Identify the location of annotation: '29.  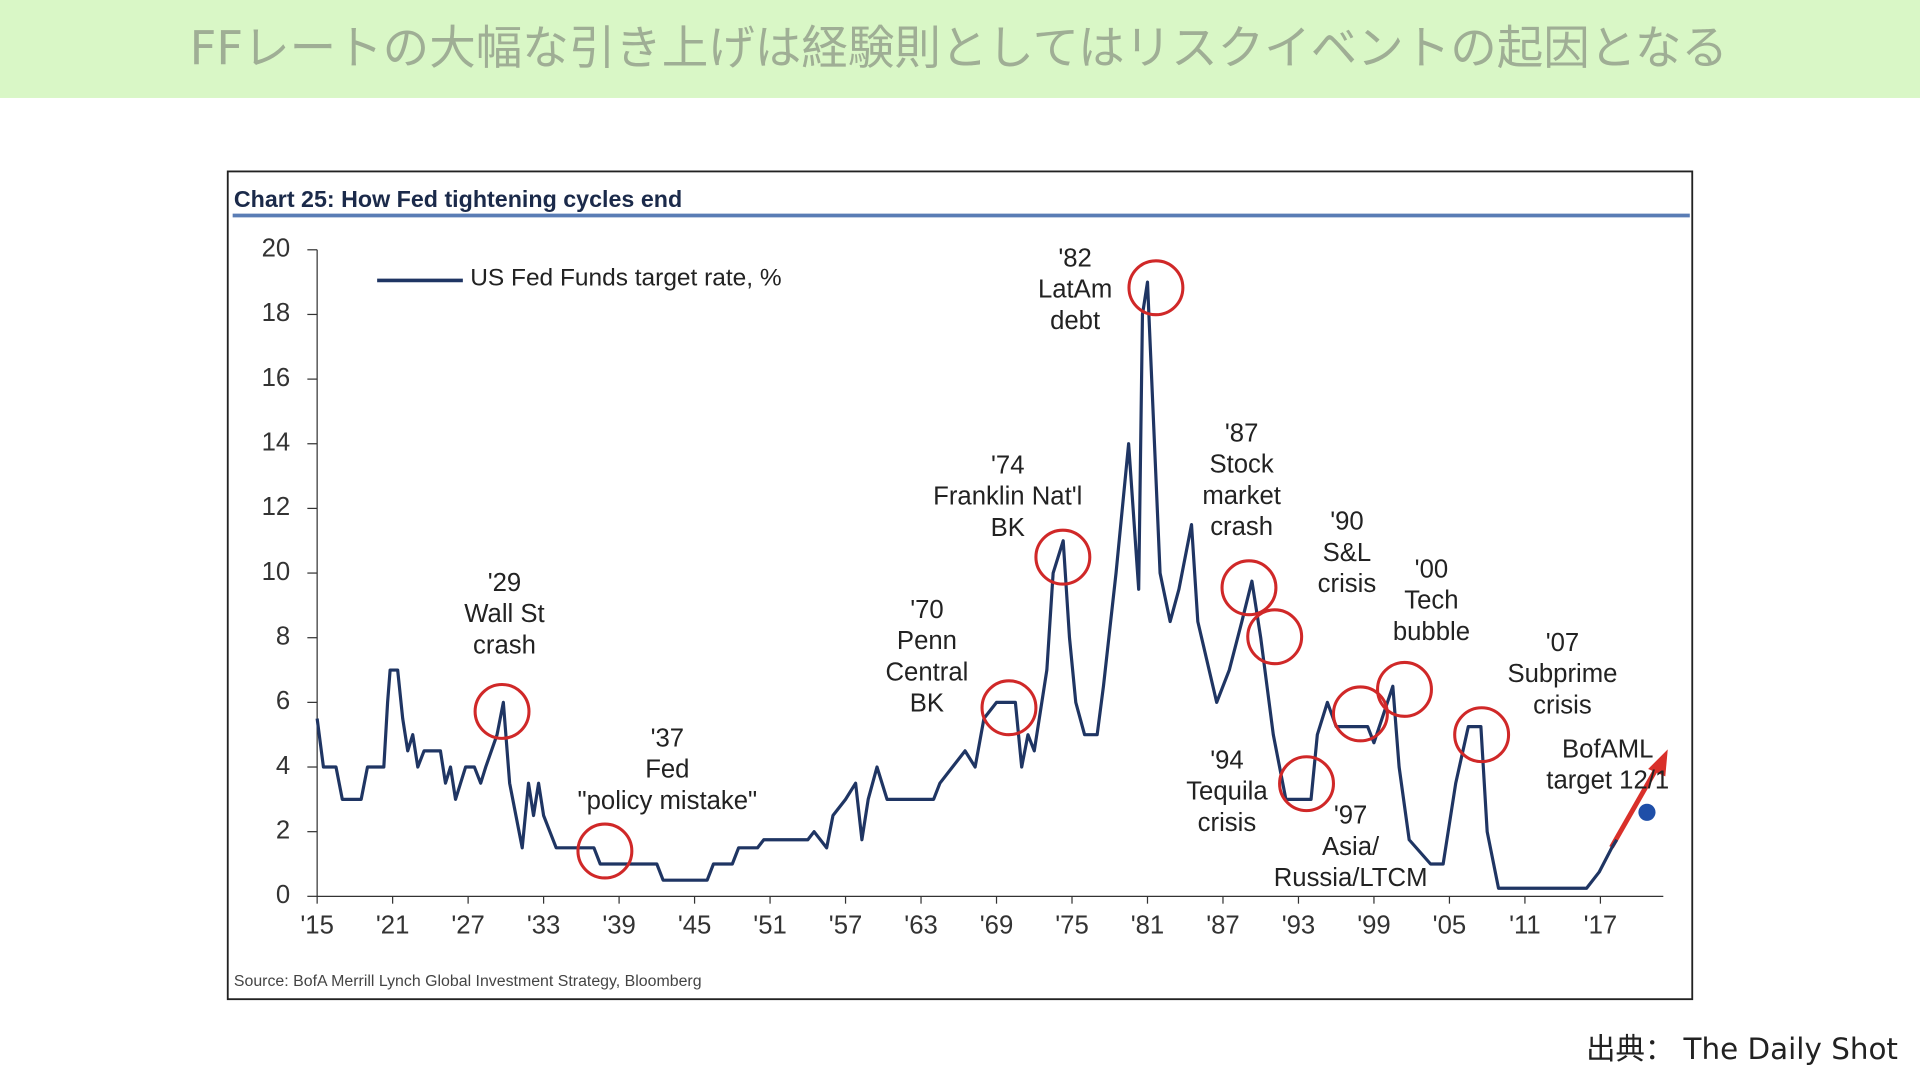
(505, 583).